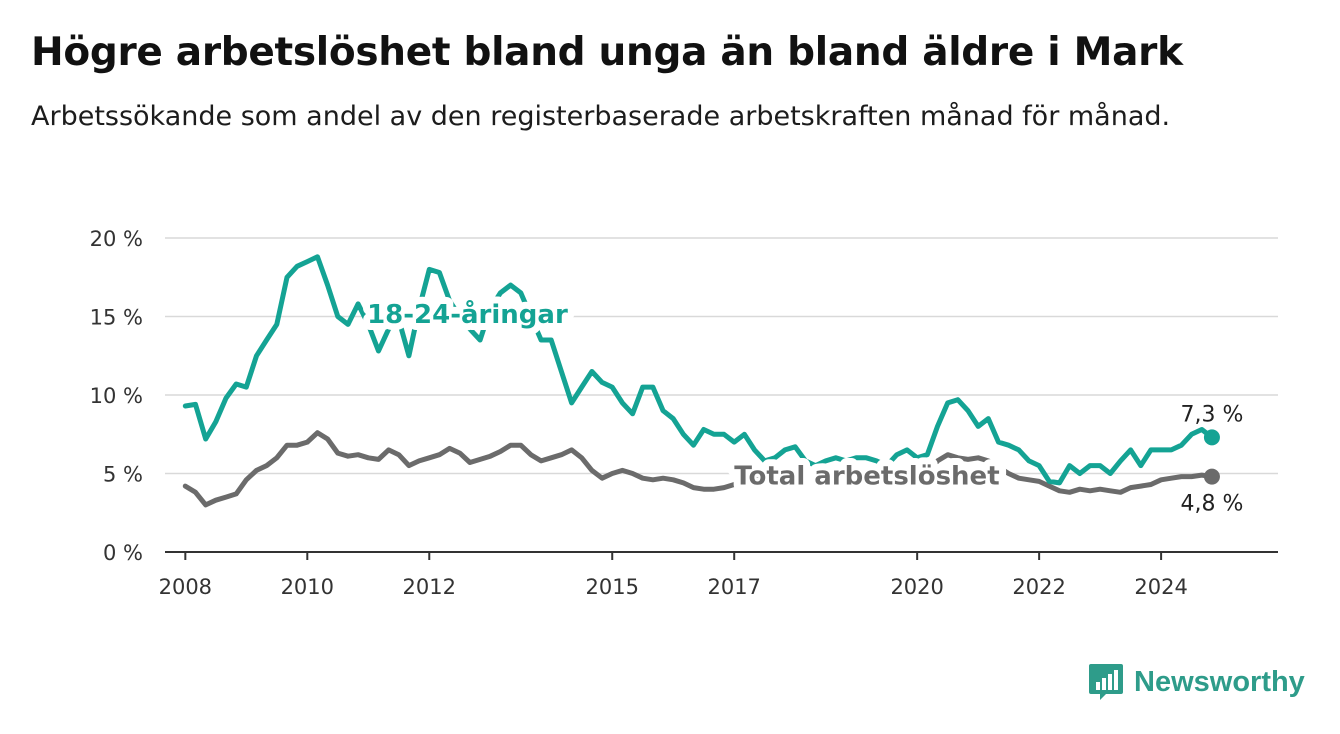 The height and width of the screenshot is (734, 1340). Describe the element at coordinates (307, 587) in the screenshot. I see `x-tick-label: 2010` at that location.